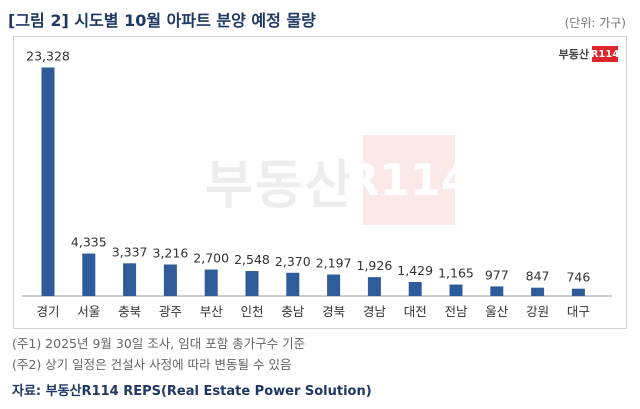  I want to click on value-label-8: 1,926, so click(375, 265).